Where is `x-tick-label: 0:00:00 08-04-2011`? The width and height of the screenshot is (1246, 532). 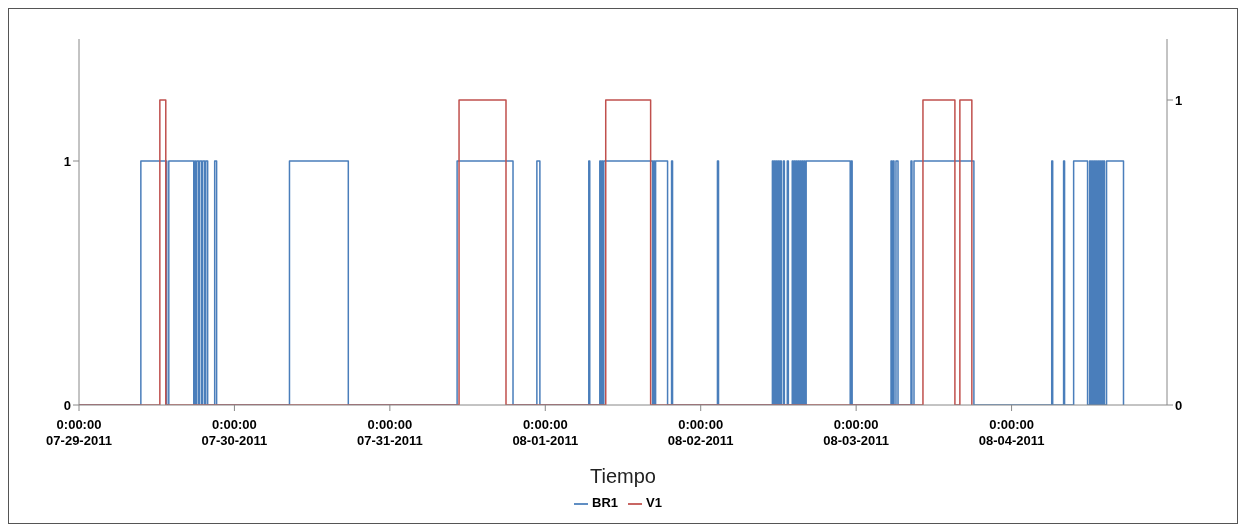
x-tick-label: 0:00:00 08-04-2011 is located at coordinates (1011, 432).